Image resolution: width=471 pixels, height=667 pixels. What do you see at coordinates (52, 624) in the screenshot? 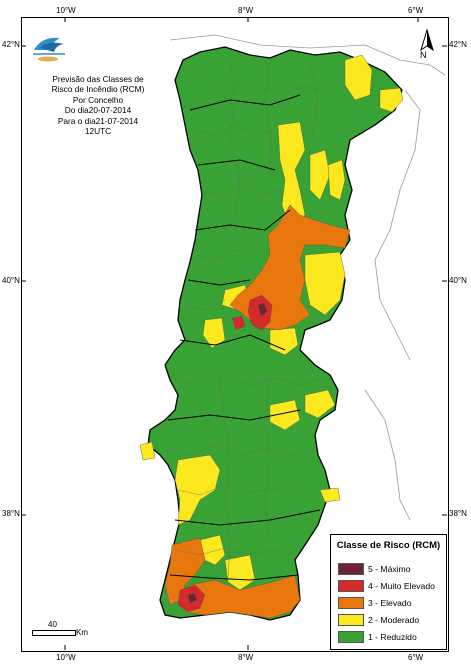
I see `scale-value: 40` at bounding box center [52, 624].